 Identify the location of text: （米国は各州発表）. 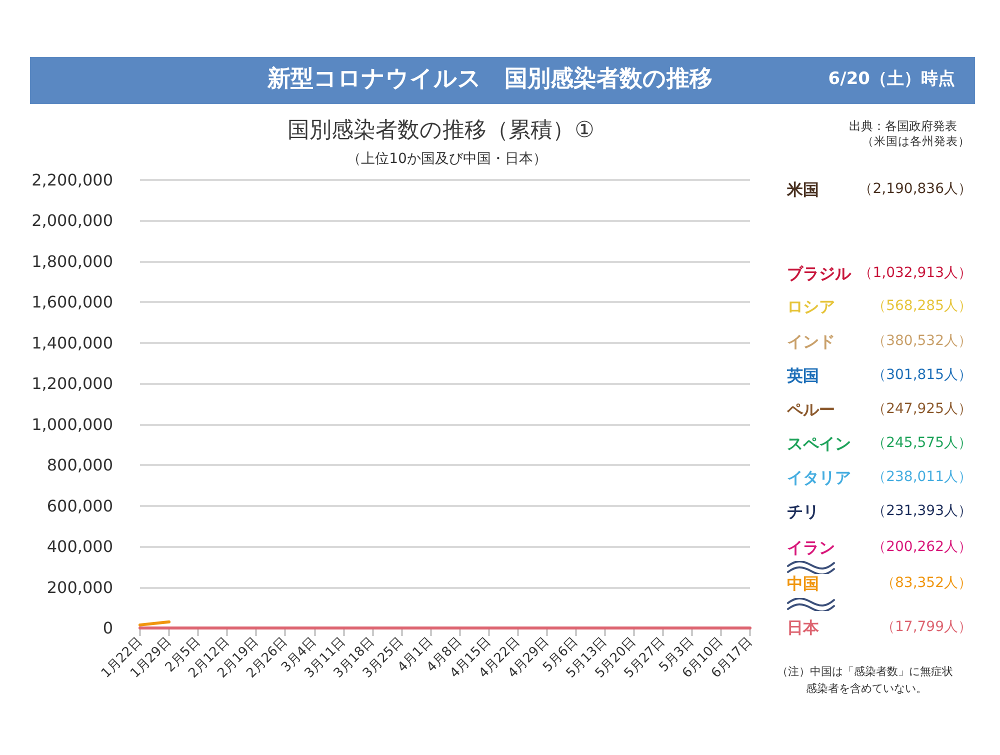
(916, 141).